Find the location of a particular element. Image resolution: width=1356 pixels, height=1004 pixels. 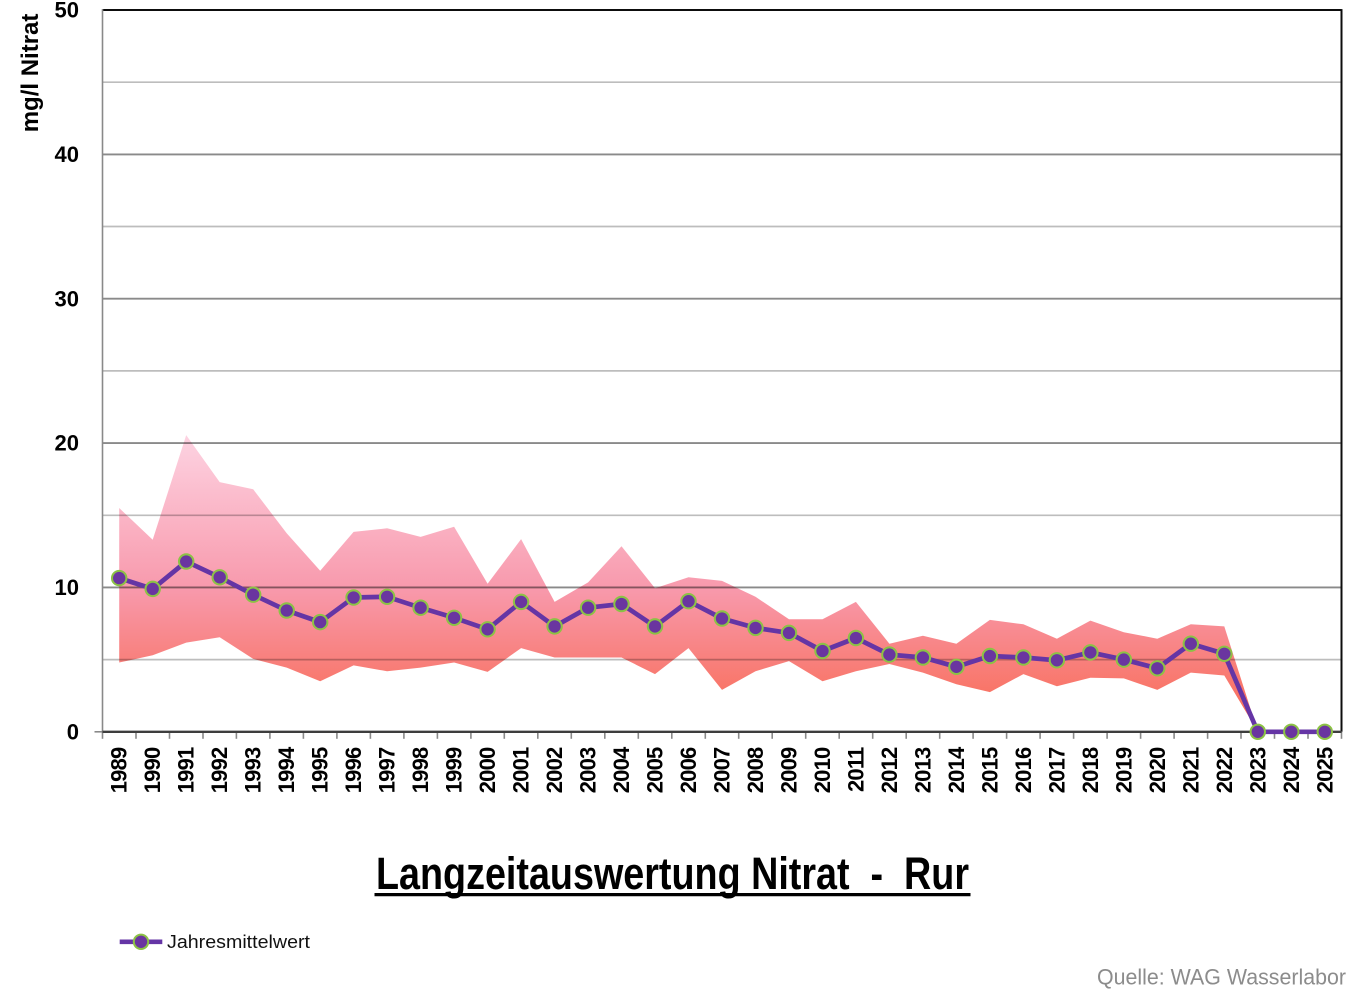

svg-text: 1995 is located at coordinates (320, 770).